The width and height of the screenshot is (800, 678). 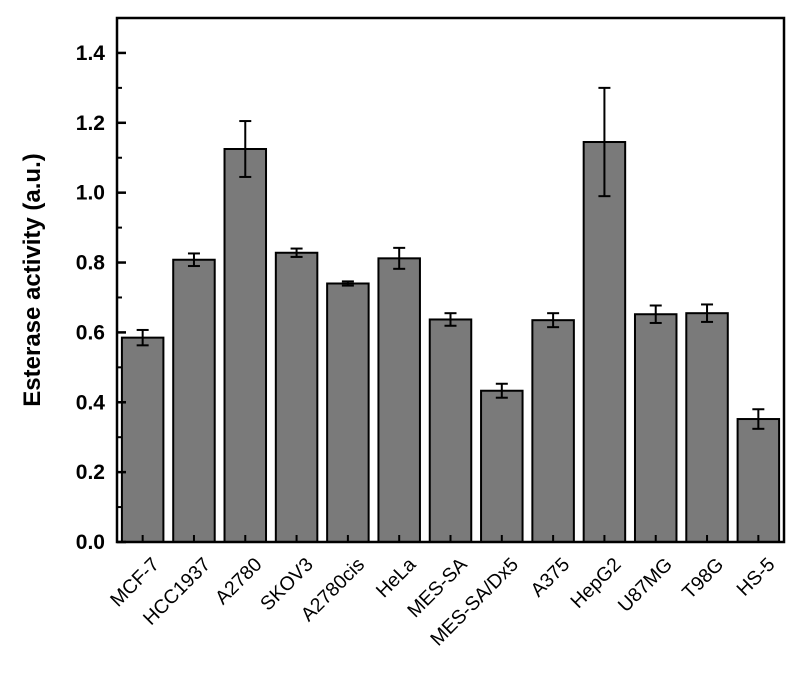 What do you see at coordinates (553, 431) in the screenshot?
I see `bar-a375` at bounding box center [553, 431].